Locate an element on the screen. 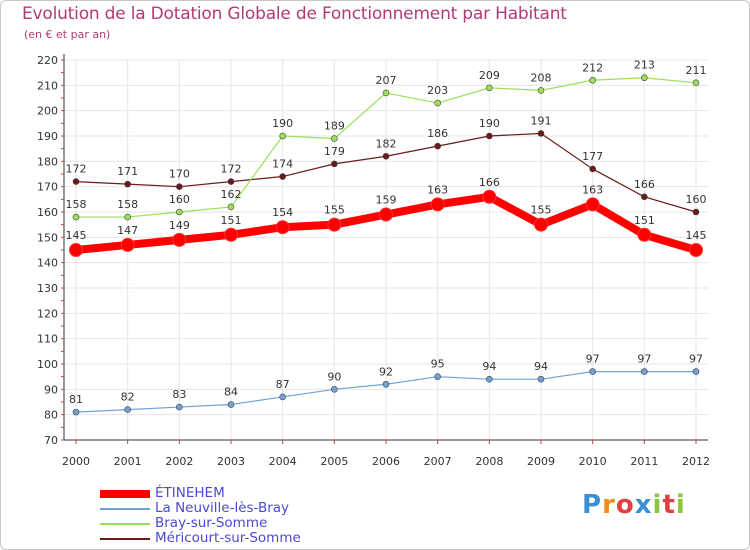  legend-item: La Neuville-lès-Bray is located at coordinates (250, 508).